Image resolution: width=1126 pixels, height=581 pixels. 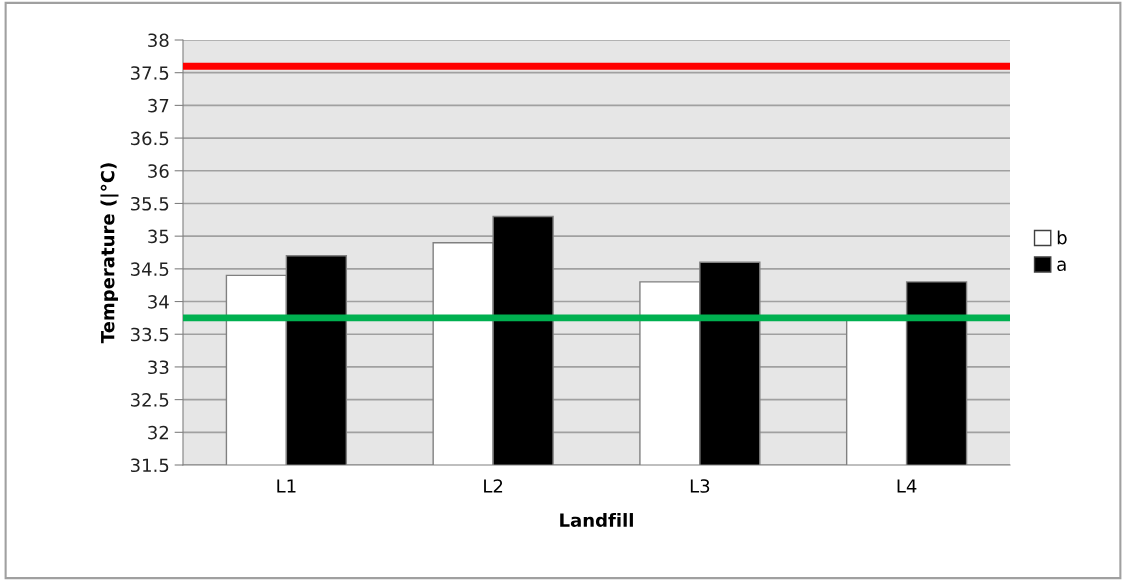 What do you see at coordinates (1062, 237) in the screenshot?
I see `legend-label: b` at bounding box center [1062, 237].